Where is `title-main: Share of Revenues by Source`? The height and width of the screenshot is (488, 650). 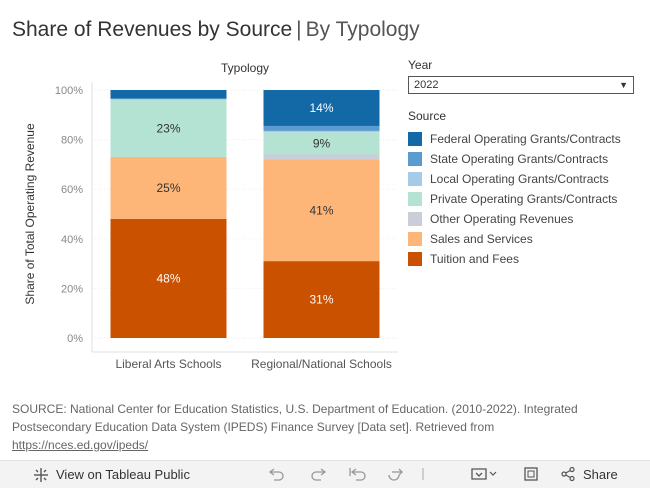
title-main: Share of Revenues by Source is located at coordinates (152, 29).